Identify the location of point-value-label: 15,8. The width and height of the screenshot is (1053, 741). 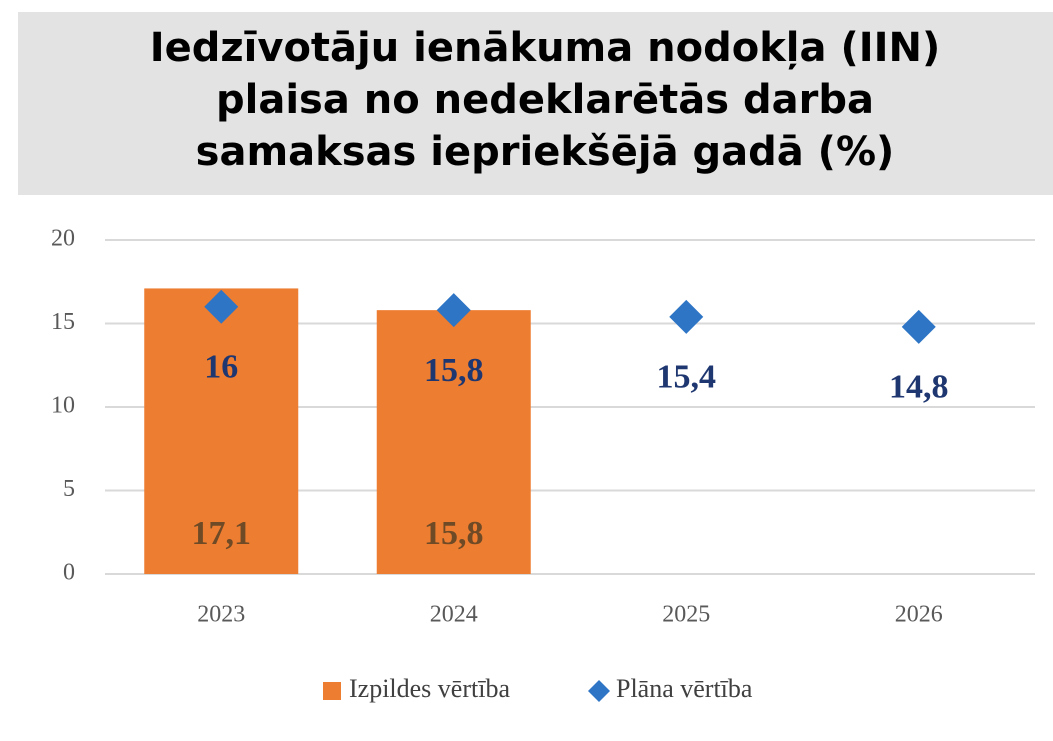
(454, 370).